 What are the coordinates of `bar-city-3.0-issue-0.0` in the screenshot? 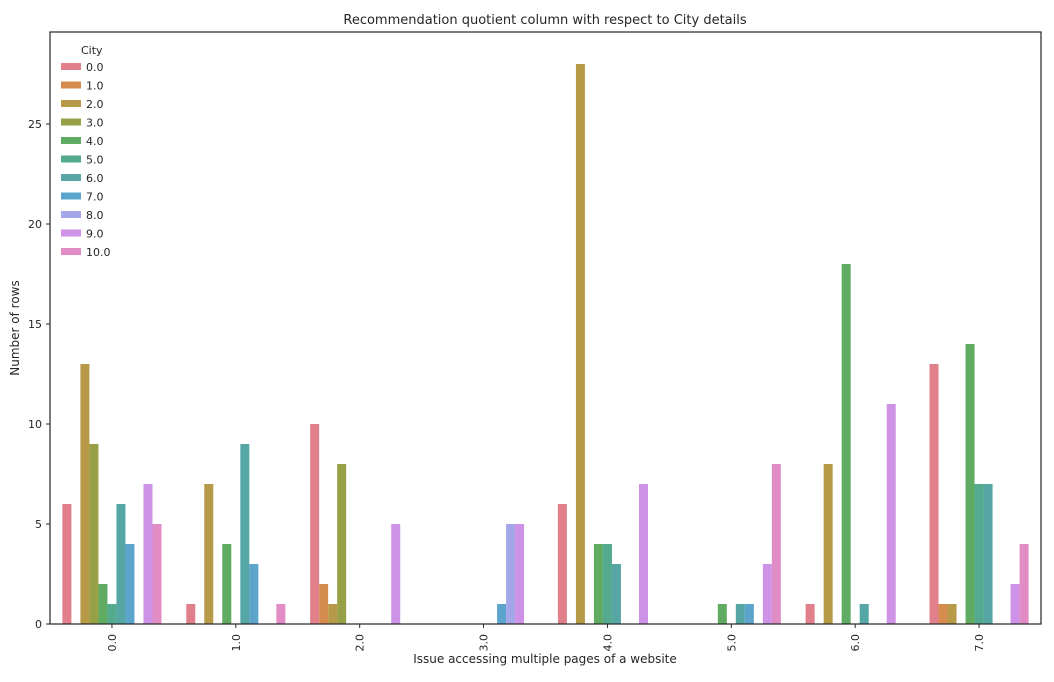 It's located at (94, 534).